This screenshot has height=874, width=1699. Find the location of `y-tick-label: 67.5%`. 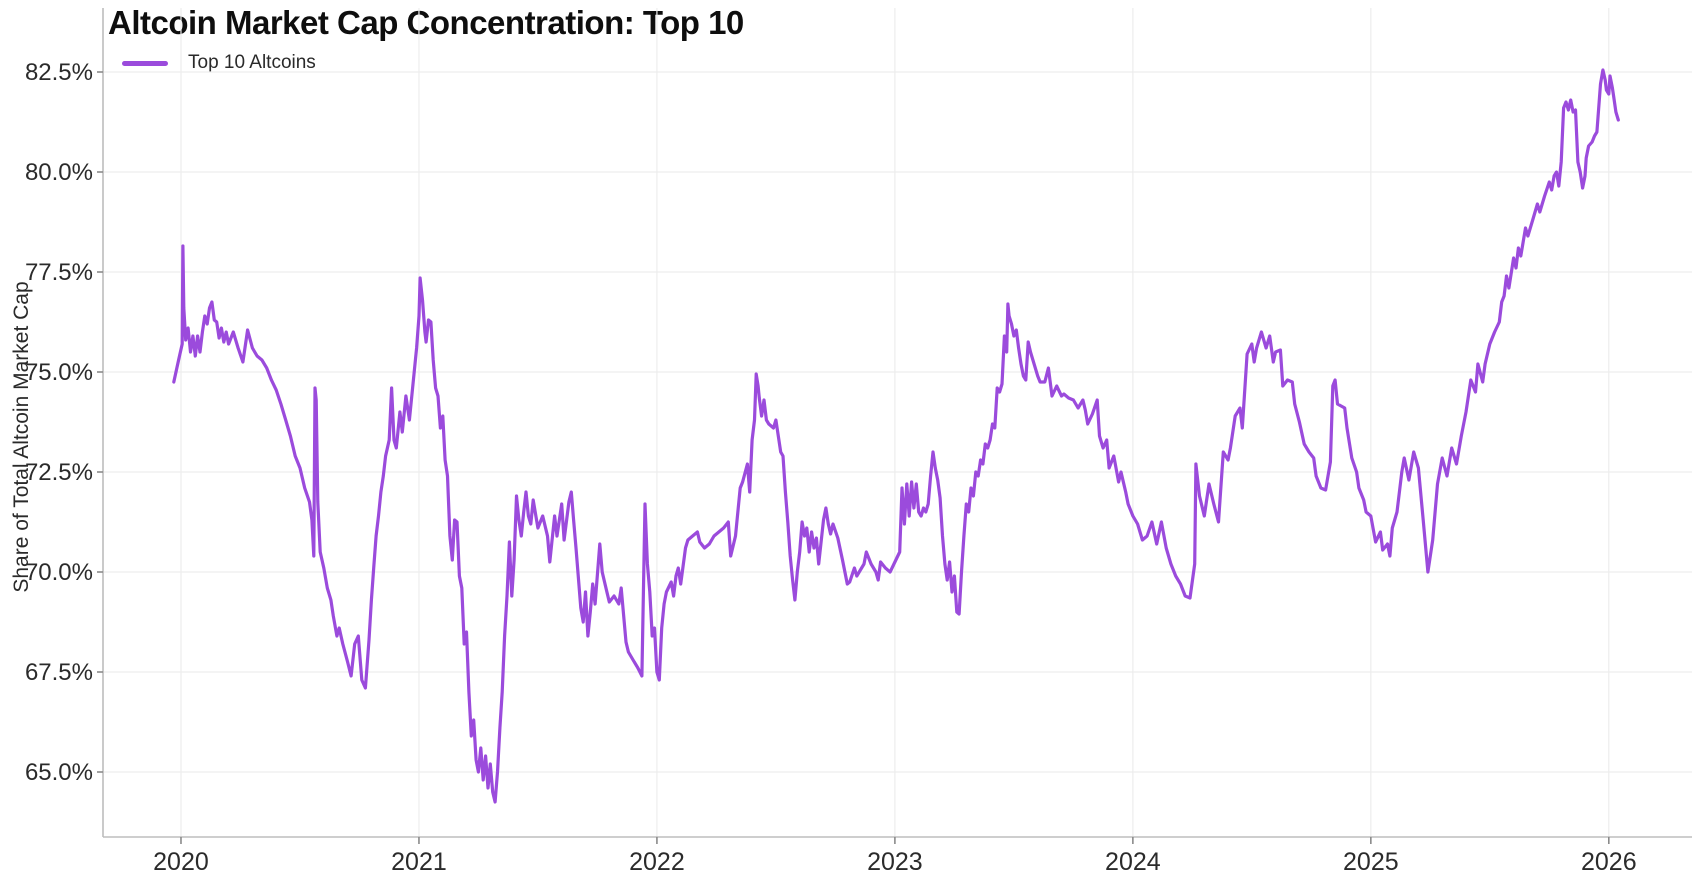

y-tick-label: 67.5% is located at coordinates (59, 672).